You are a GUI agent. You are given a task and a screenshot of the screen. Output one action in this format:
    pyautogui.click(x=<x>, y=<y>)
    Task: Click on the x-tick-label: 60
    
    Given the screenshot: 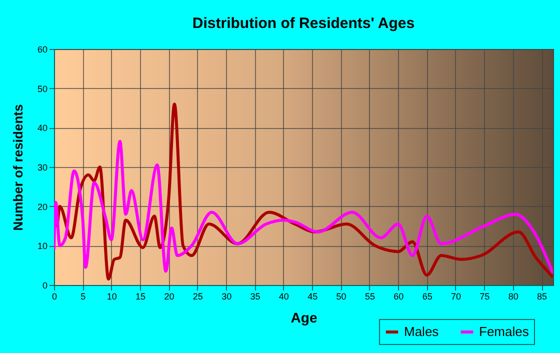 What is the action you would take?
    pyautogui.click(x=399, y=297)
    